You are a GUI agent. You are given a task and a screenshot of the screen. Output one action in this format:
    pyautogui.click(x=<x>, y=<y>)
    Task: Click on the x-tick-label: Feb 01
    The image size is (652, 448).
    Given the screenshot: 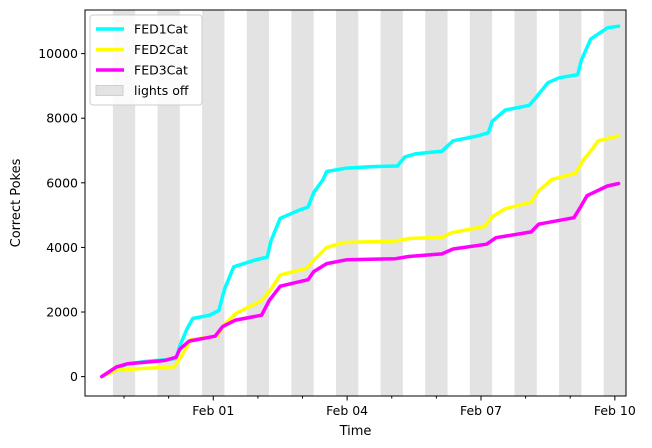 What is the action you would take?
    pyautogui.click(x=213, y=410)
    